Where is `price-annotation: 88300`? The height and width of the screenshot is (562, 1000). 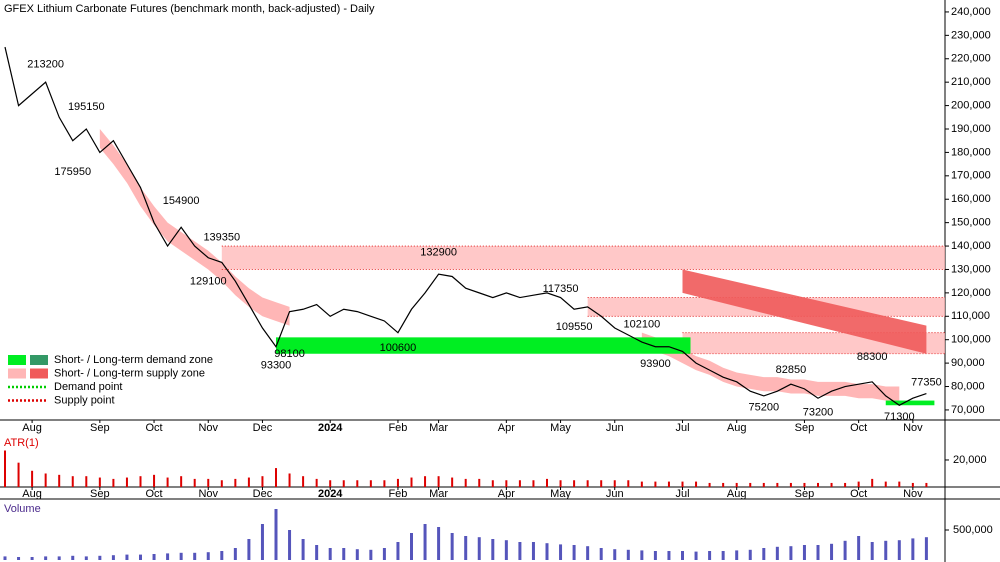
price-annotation: 88300 is located at coordinates (872, 357).